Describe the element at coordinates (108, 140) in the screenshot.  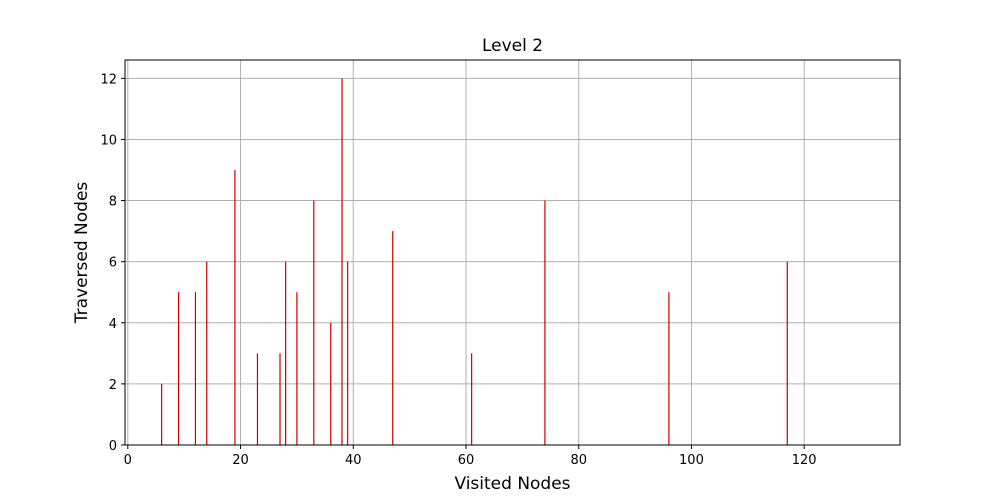
I see `y-tick-label: 10` at that location.